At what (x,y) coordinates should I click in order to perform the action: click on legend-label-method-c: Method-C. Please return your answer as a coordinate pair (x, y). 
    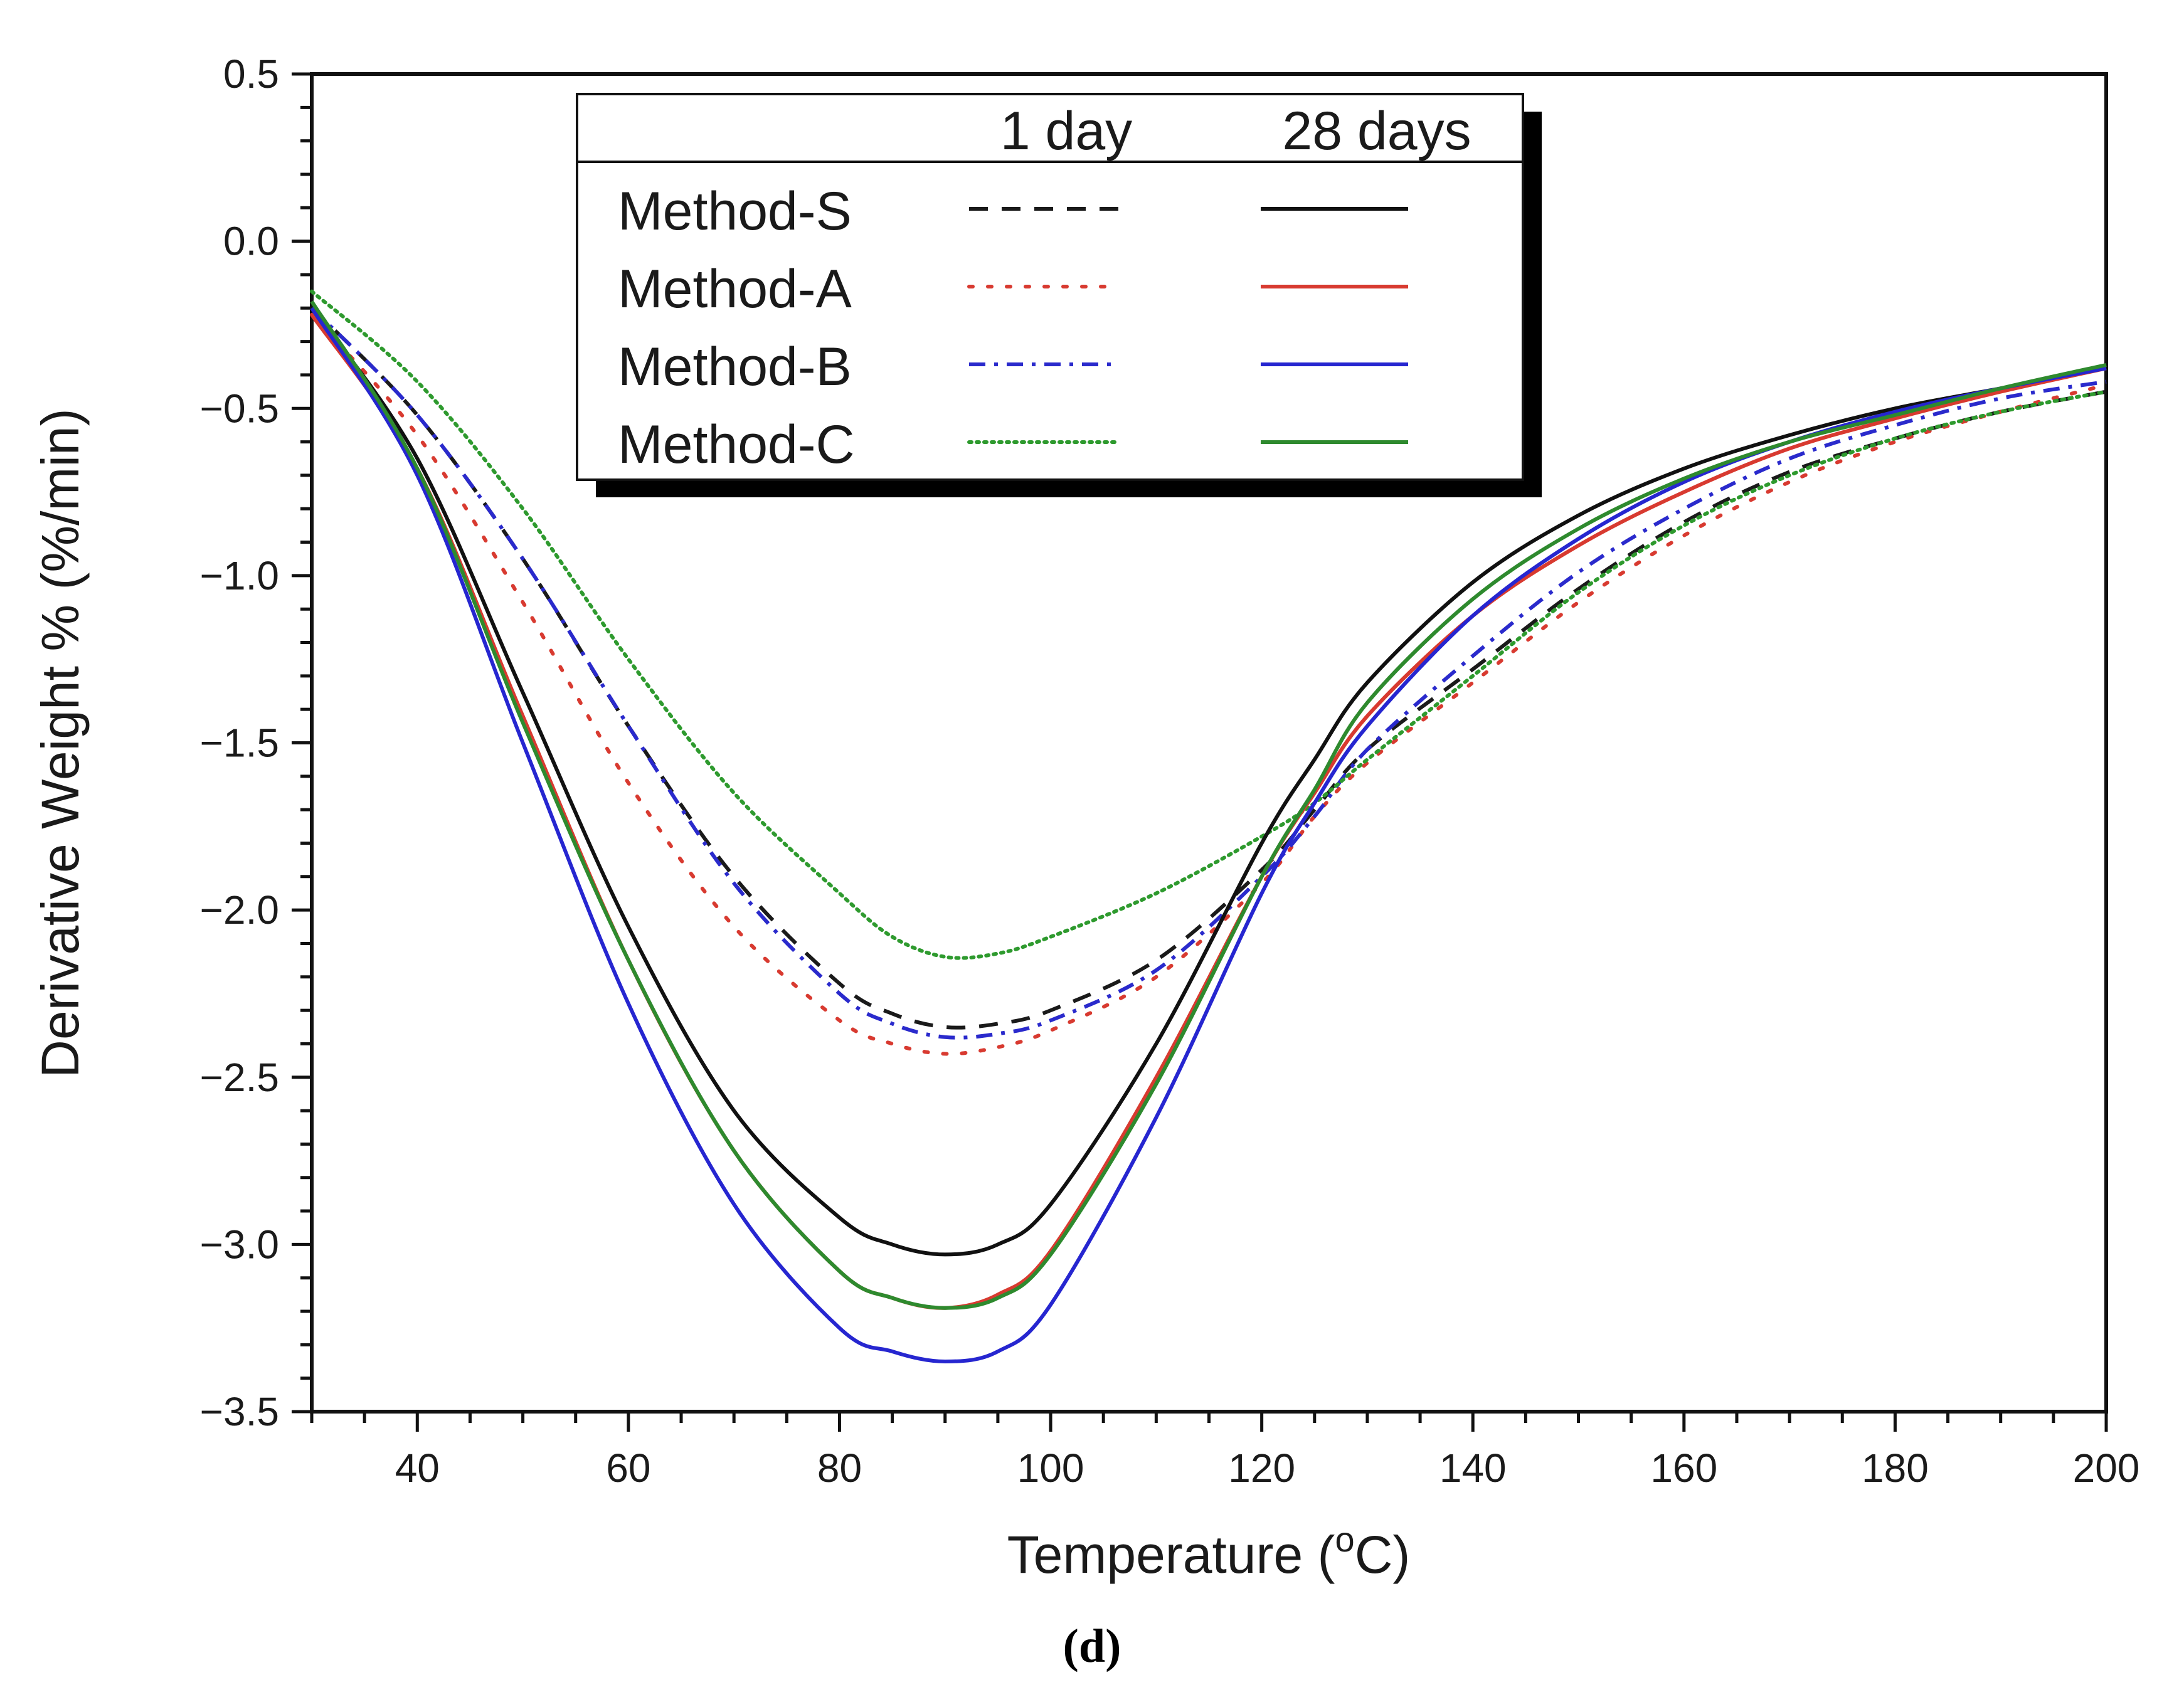
    Looking at the image, I should click on (736, 445).